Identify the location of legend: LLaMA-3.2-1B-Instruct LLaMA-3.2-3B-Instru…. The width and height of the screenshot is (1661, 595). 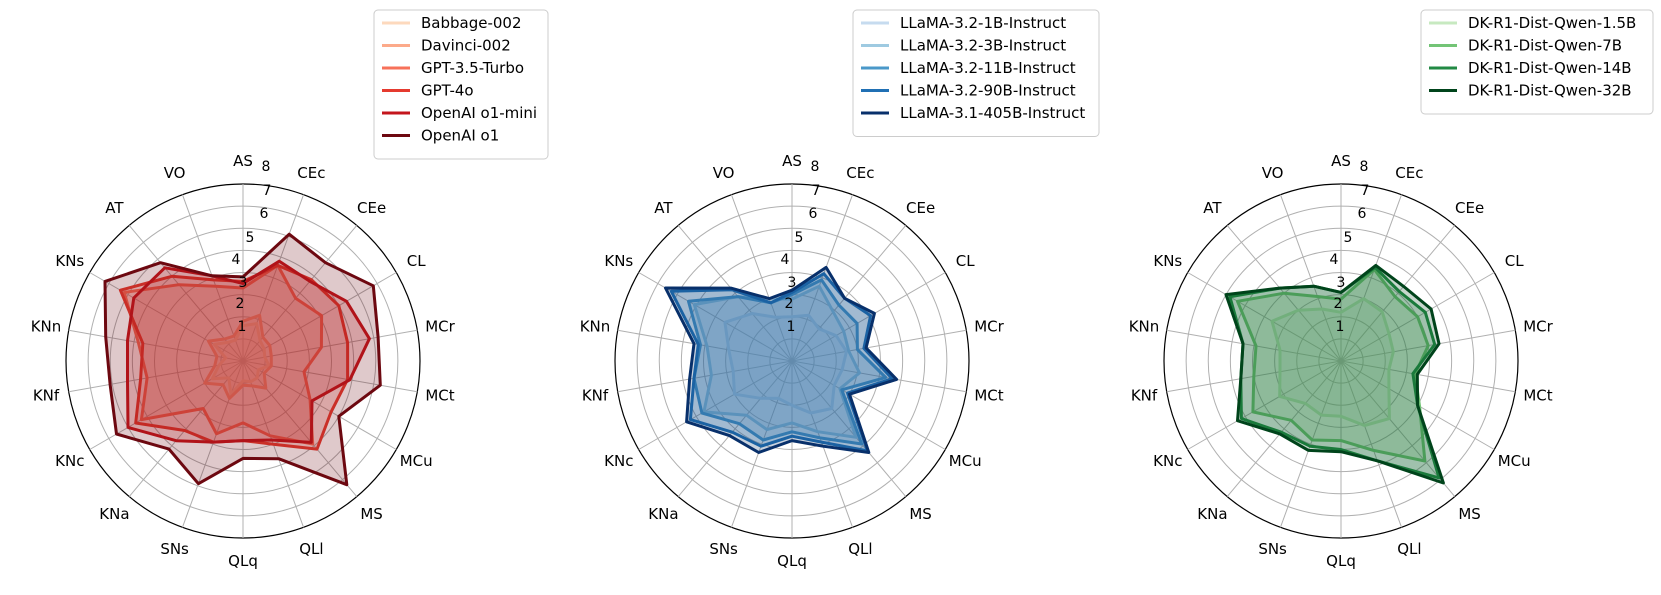
(976, 73).